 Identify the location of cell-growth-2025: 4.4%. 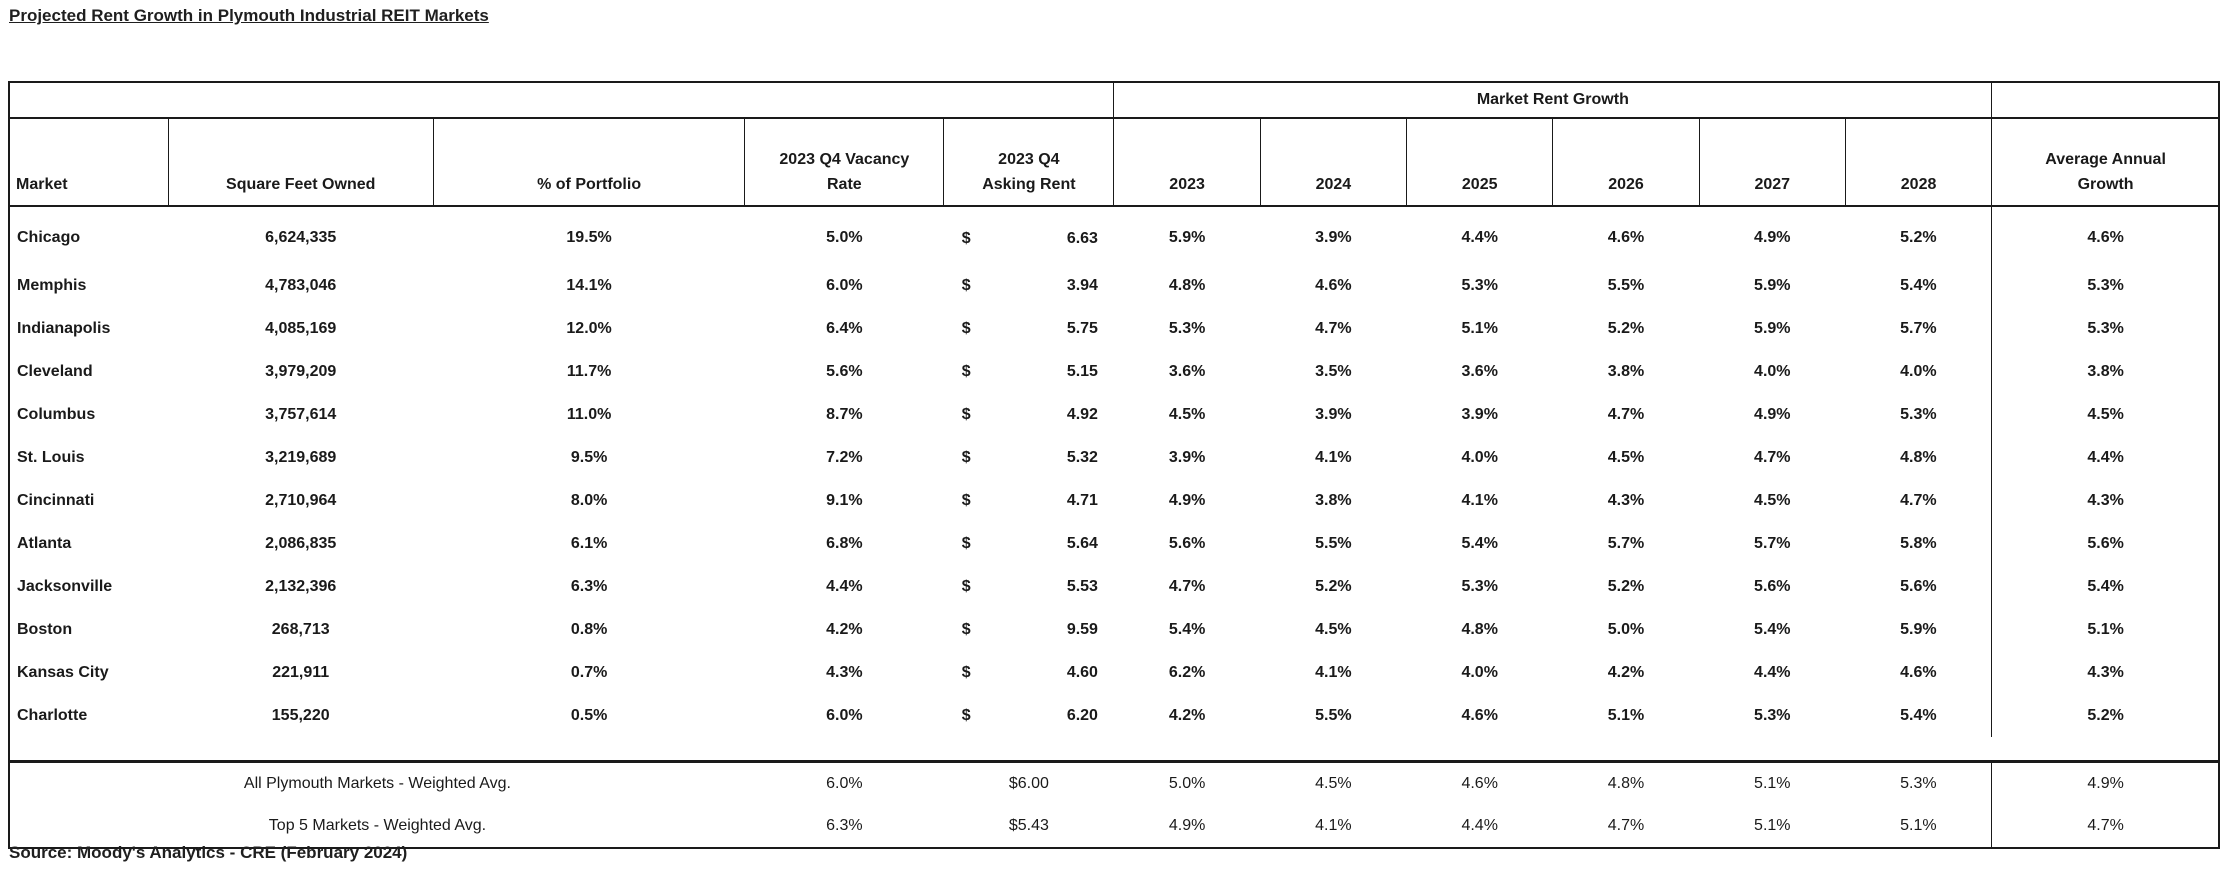
(1479, 237).